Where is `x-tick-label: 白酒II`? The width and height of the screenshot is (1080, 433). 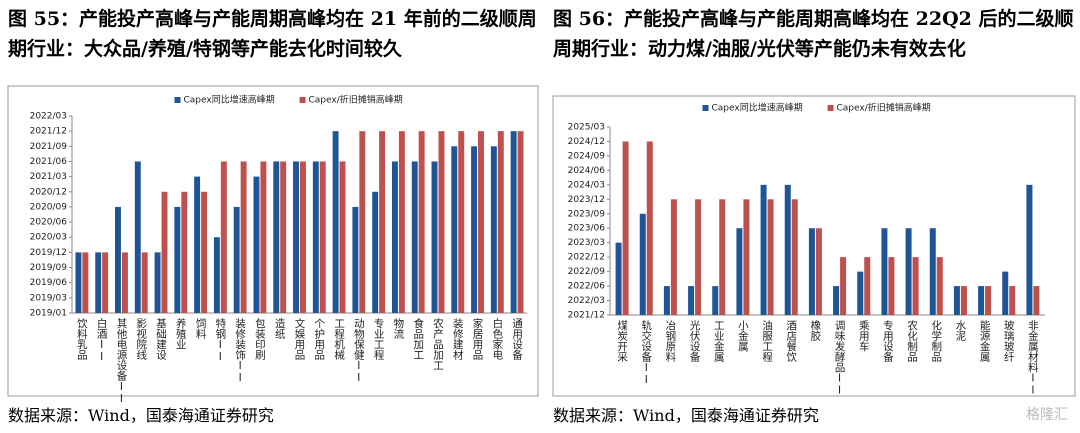
x-tick-label: 白酒II is located at coordinates (102, 340).